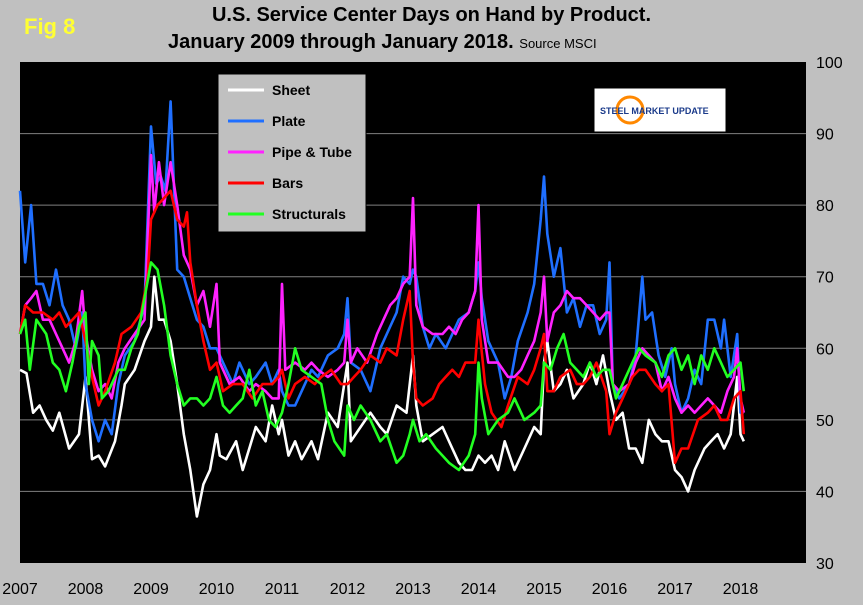  I want to click on legend: Sheet Plate Pipe & Tube Bars Structurals, so click(292, 153).